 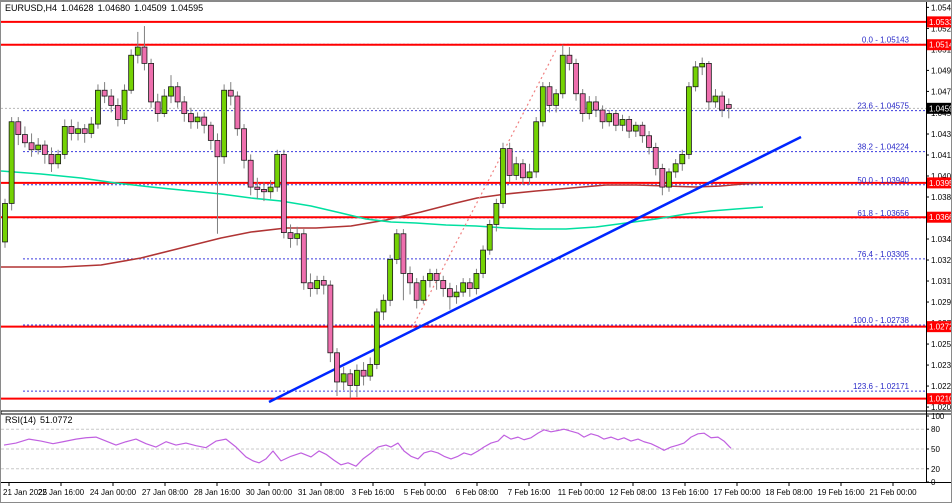 I want to click on time-tick-label: 6 Feb 08:00, so click(x=477, y=492).